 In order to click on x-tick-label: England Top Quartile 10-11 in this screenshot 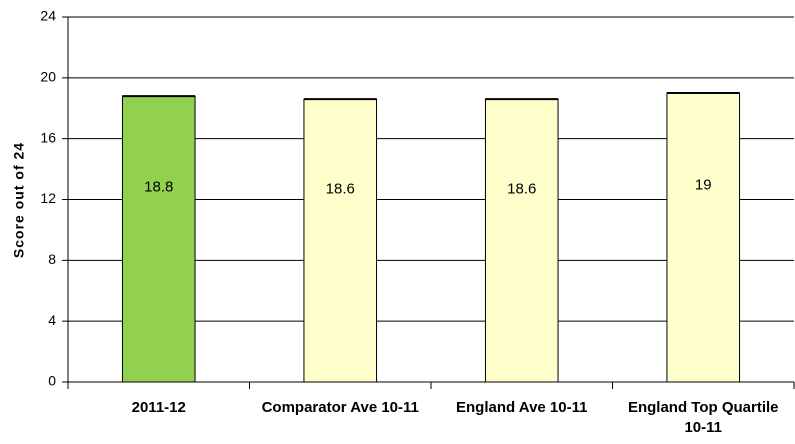, I will do `click(703, 417)`.